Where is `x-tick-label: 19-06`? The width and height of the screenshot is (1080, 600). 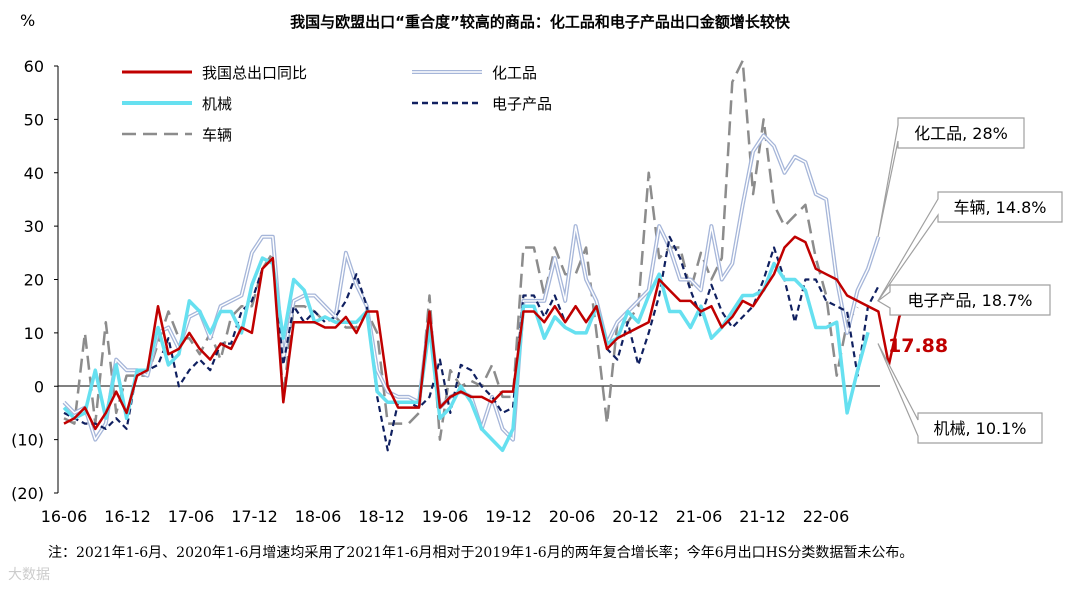 x-tick-label: 19-06 is located at coordinates (445, 516).